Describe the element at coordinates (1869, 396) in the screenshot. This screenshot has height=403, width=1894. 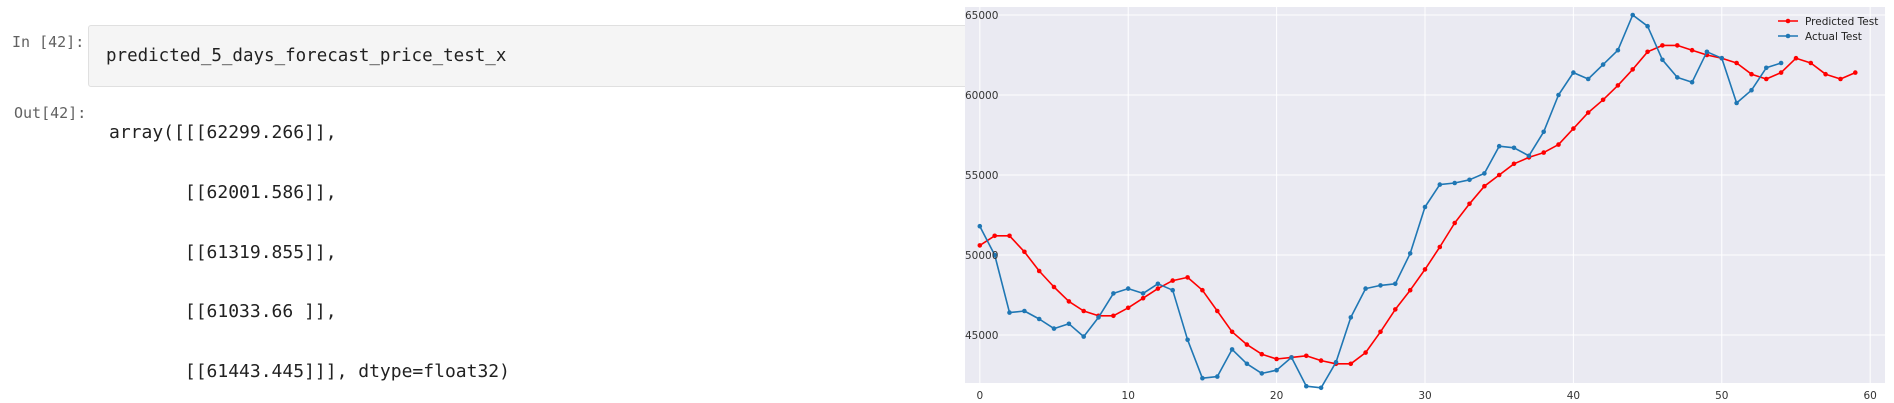
I see `x-tick-label: 60` at that location.